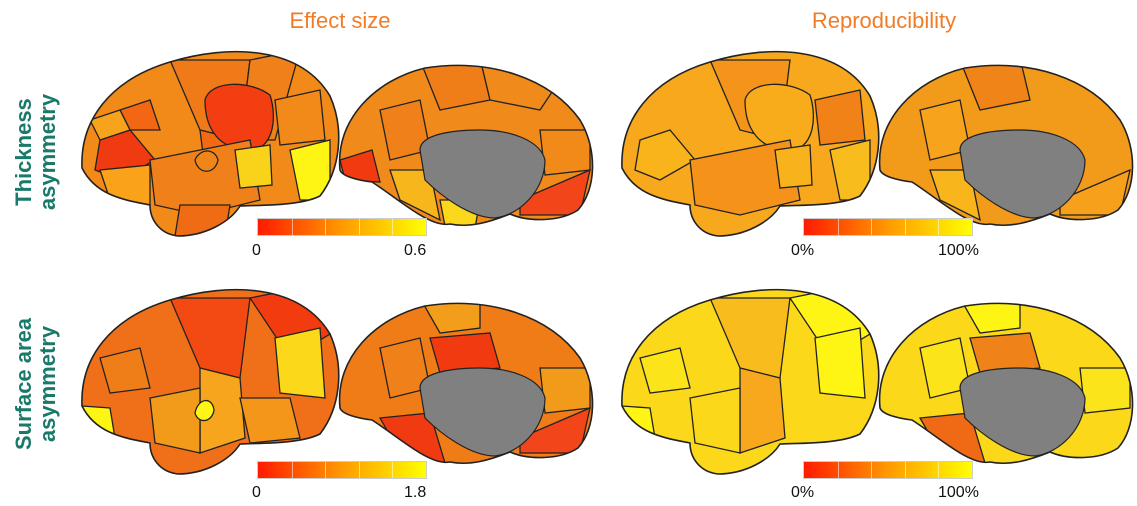 Image resolution: width=1137 pixels, height=506 pixels. Describe the element at coordinates (342, 470) in the screenshot. I see `colorbar-surface-area-effect-size` at that location.